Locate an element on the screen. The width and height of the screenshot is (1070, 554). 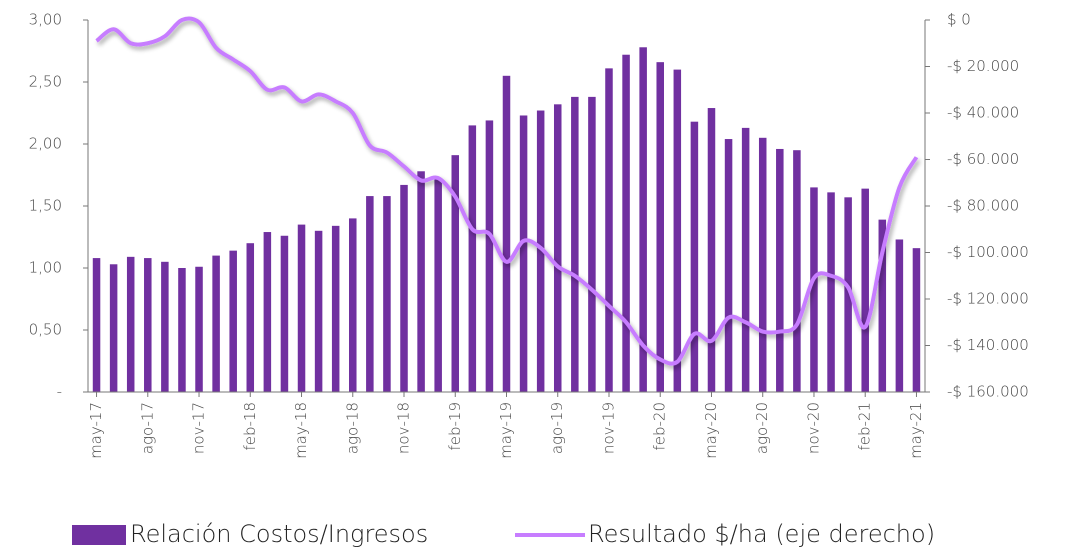
x-tick-label: ago-19 is located at coordinates (557, 428).